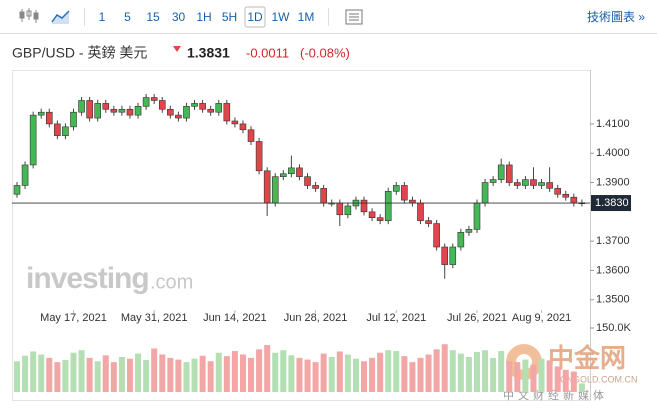 This screenshot has height=412, width=657. I want to click on instrument-title: GBP/USD - 英鎊 美元, so click(79, 53).